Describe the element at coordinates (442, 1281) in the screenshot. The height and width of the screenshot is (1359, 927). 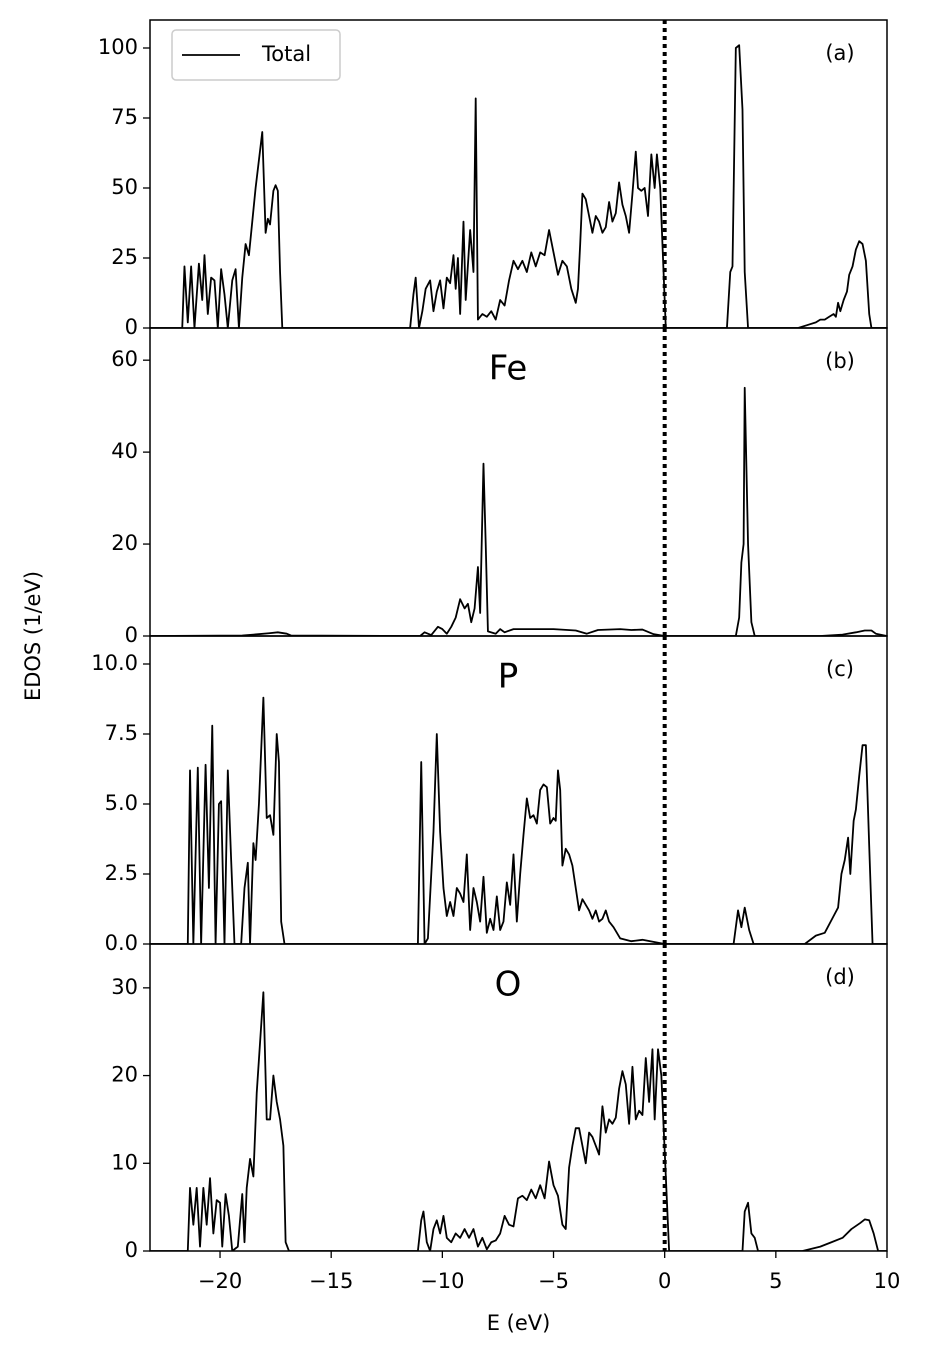
I see `x-tick-label: −10` at that location.